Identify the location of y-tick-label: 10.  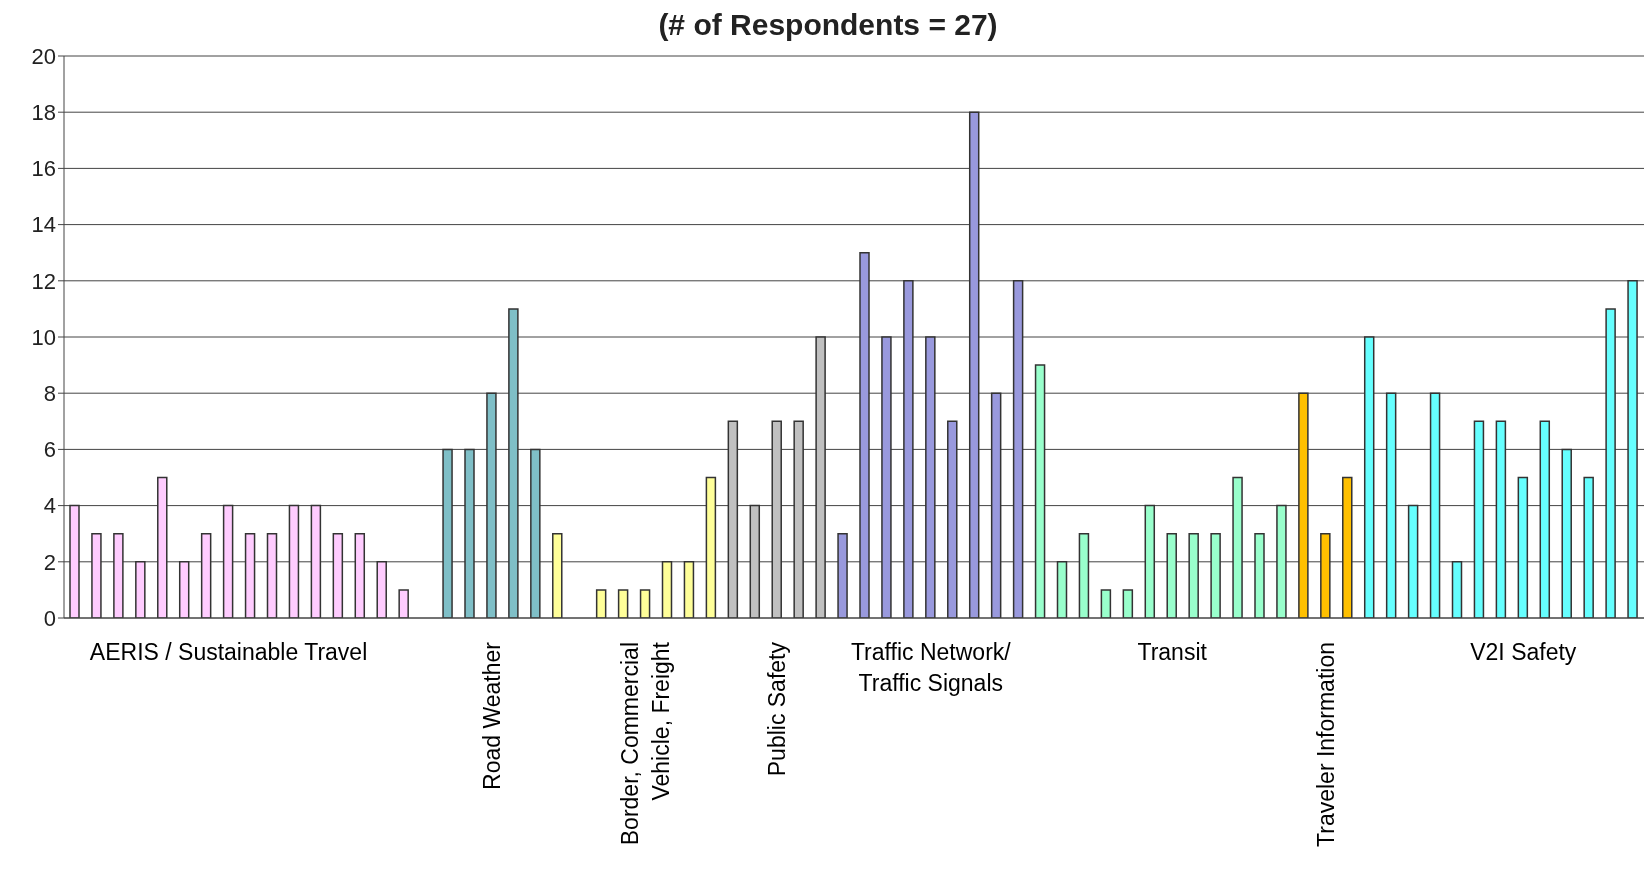
(43, 337).